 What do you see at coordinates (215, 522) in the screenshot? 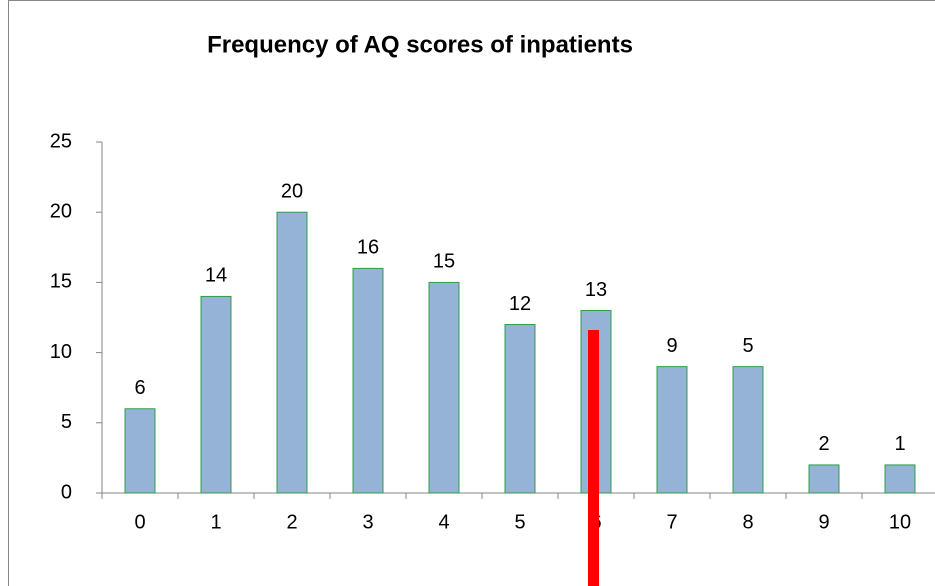
I see `x-tick-label: 1` at bounding box center [215, 522].